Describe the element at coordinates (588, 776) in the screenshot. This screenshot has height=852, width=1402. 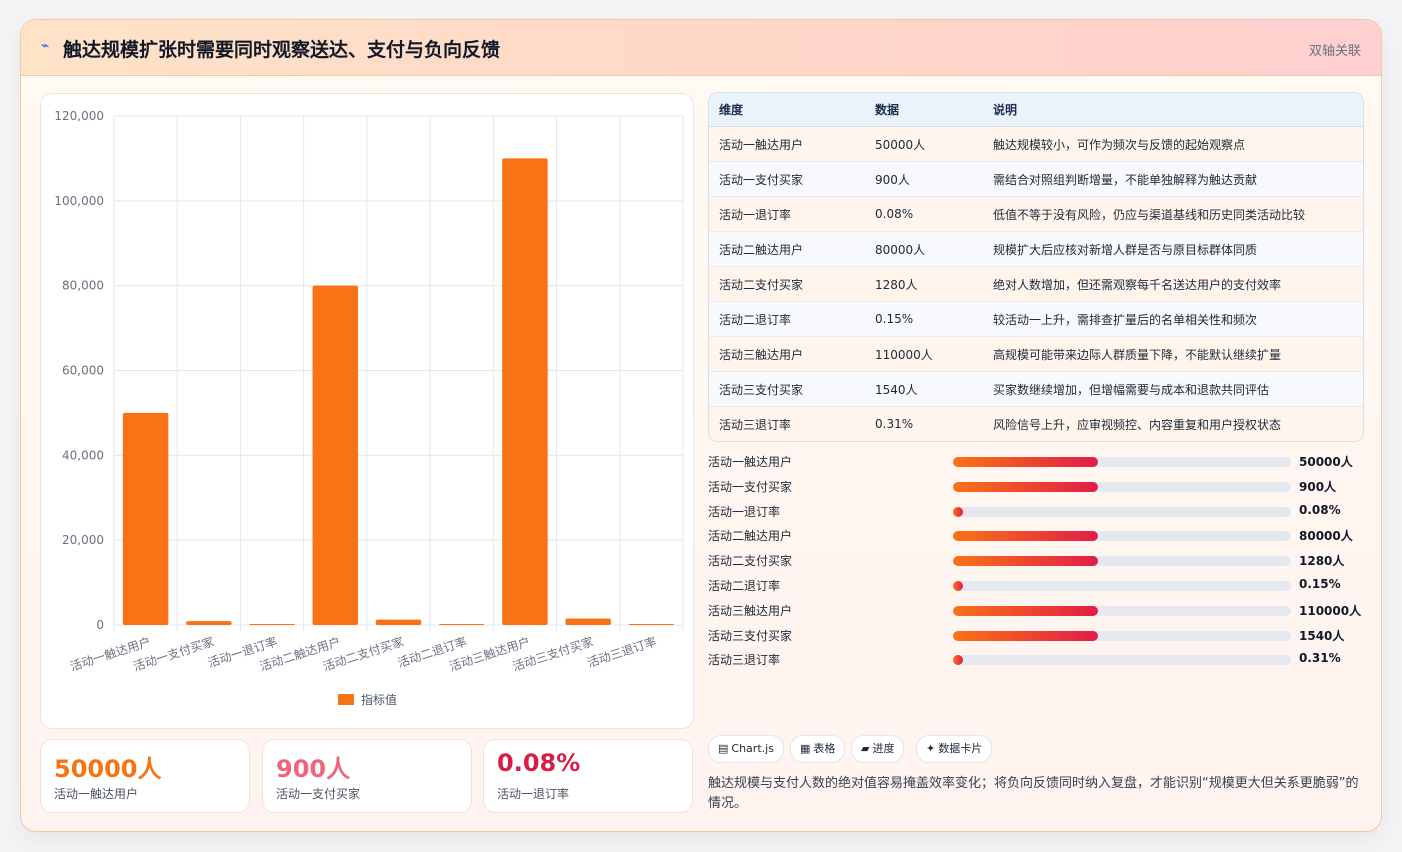
I see `kpi-card-2: 0.08% 活动一退订率` at that location.